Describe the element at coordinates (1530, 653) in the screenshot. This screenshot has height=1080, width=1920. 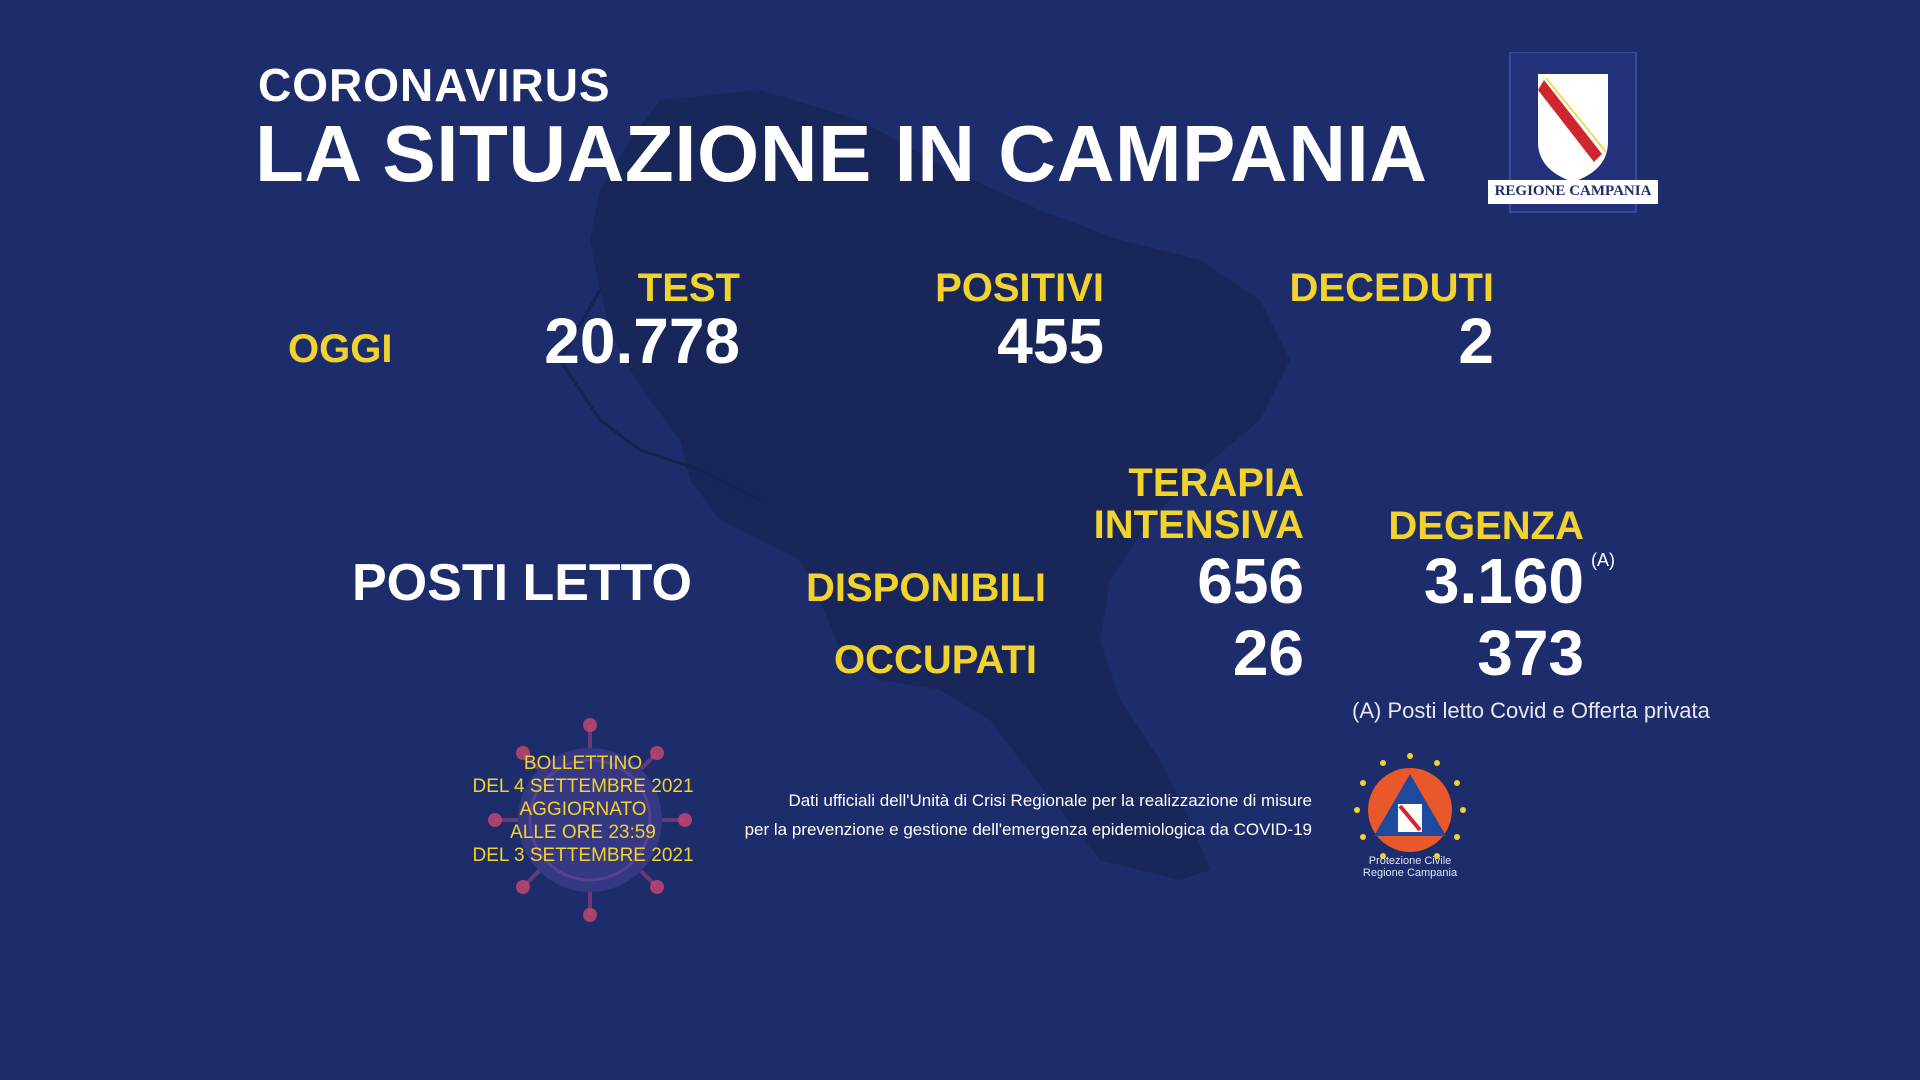
I see `degenza-occupati-value: 373` at that location.